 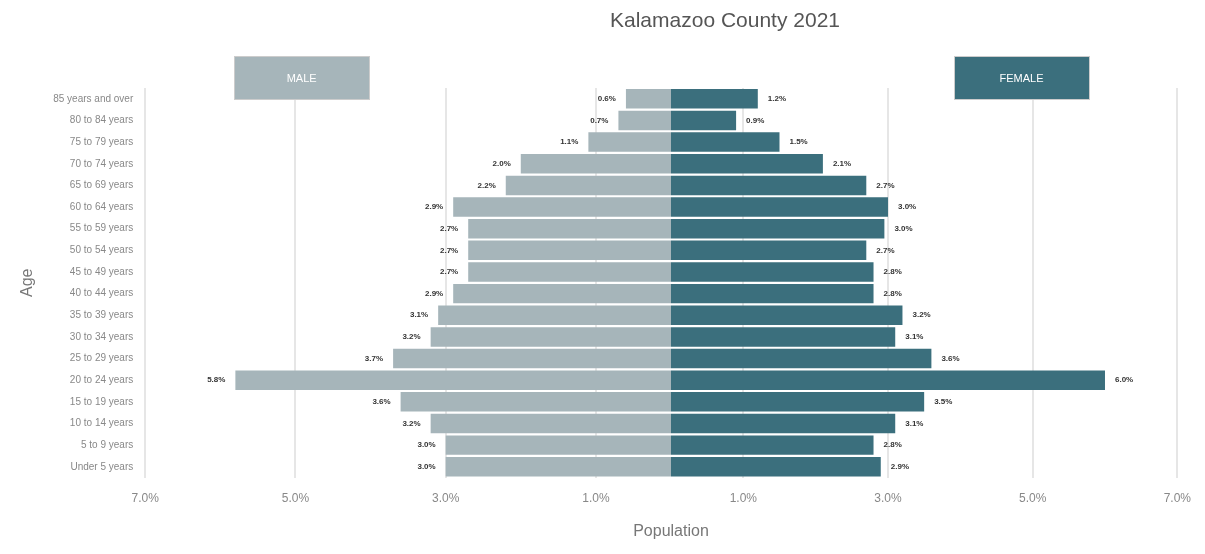 I want to click on data-label: 3.7%, so click(x=374, y=358).